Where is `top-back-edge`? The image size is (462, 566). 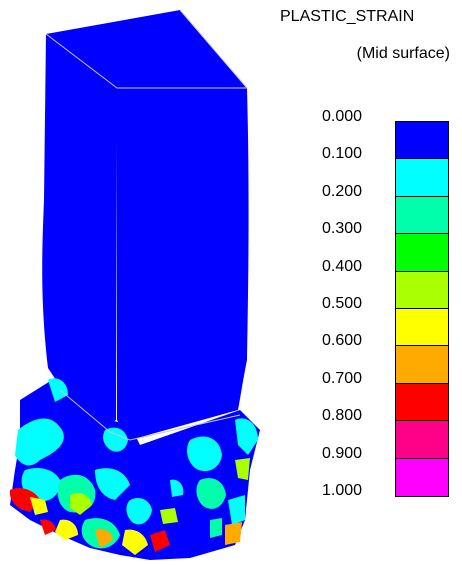
top-back-edge is located at coordinates (213, 49).